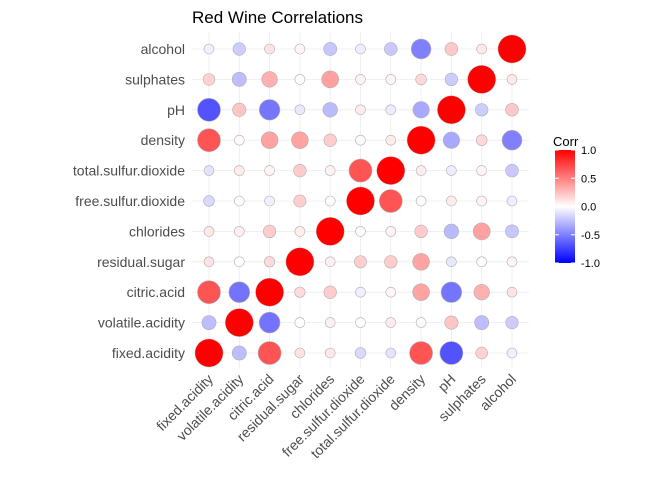 The image size is (672, 480). Describe the element at coordinates (512, 140) in the screenshot. I see `corr-circle-alcohol-density` at that location.